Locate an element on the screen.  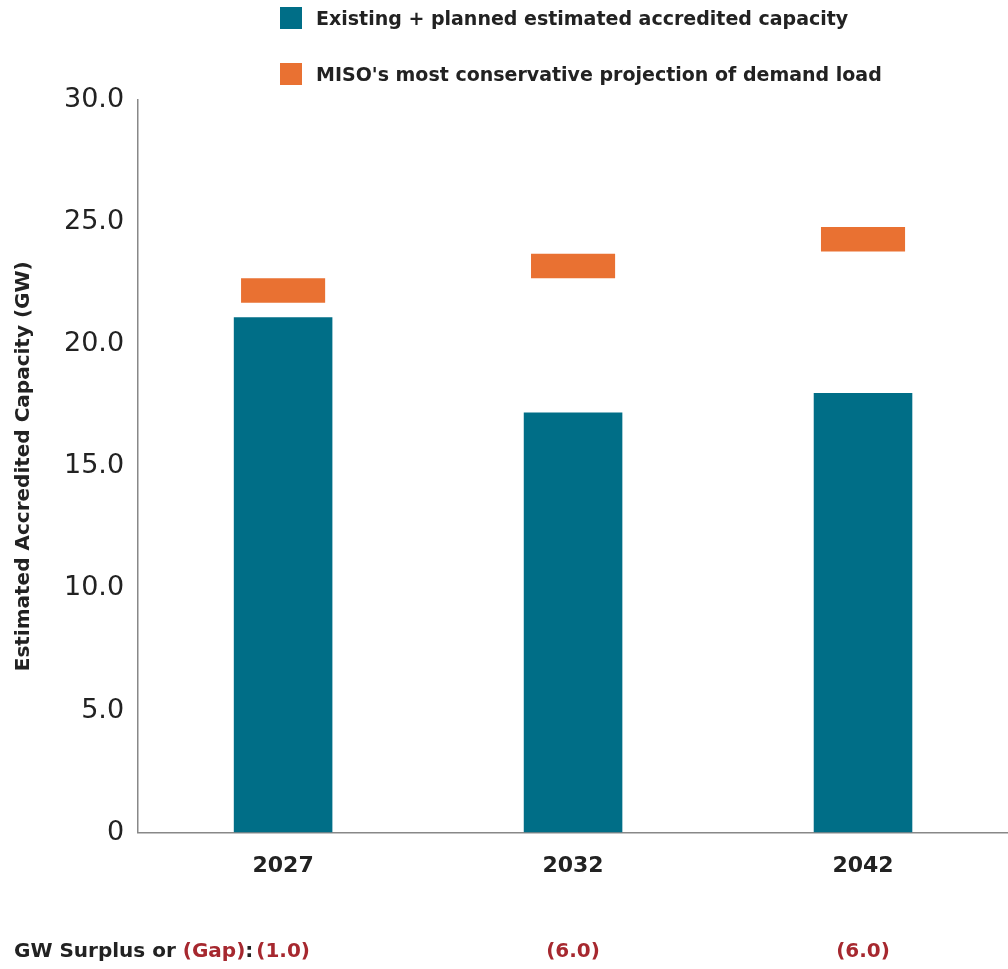
y-tick-label: 5.0 is located at coordinates (103, 708).